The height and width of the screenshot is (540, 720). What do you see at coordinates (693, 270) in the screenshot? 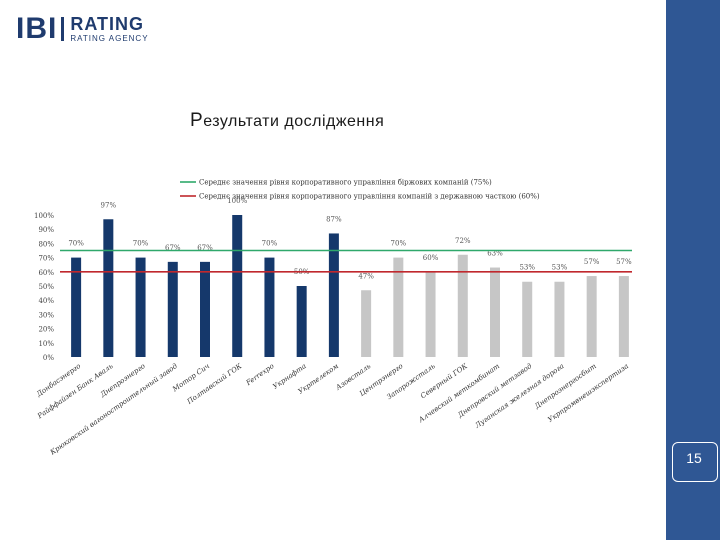
I see `right-sidebar` at bounding box center [693, 270].